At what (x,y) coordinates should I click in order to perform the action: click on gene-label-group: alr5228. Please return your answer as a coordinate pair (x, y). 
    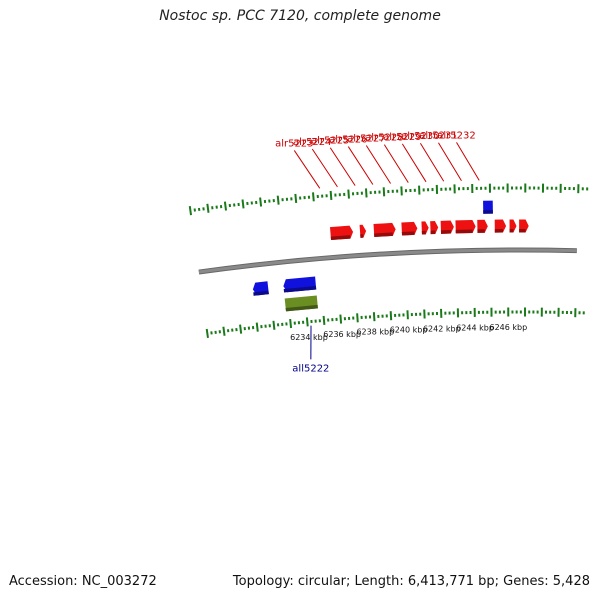
    Looking at the image, I should click on (387, 158).